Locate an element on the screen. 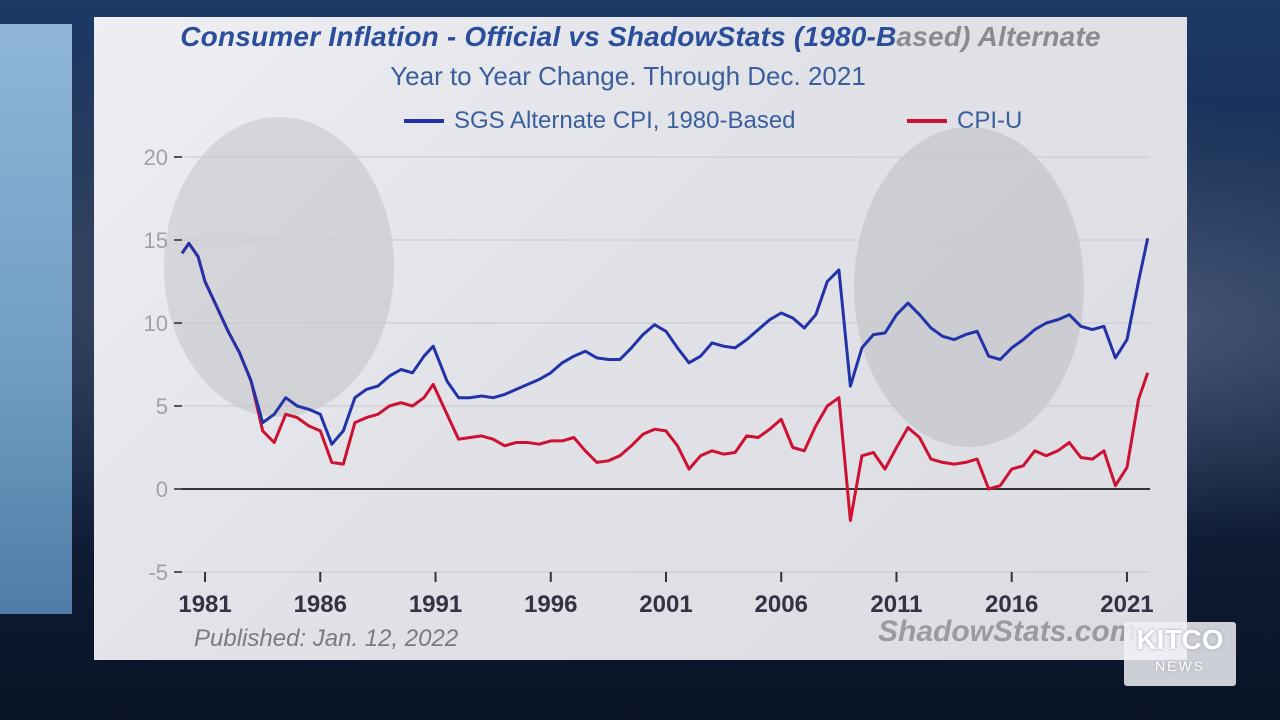 This screenshot has width=1280, height=720. y-tick-label: 5 is located at coordinates (162, 406).